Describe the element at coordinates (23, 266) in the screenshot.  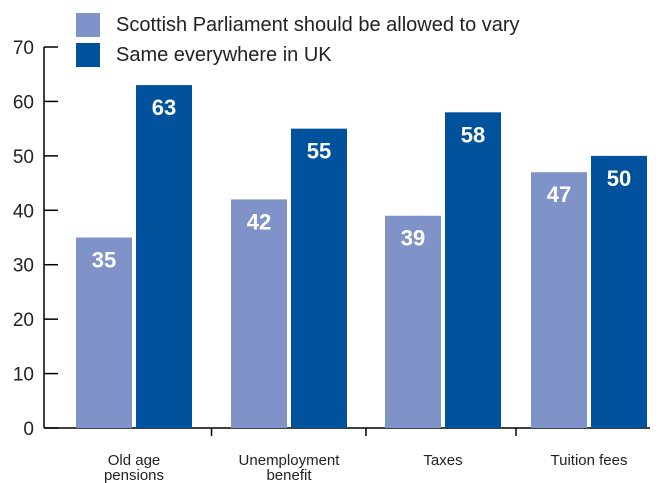
I see `y-tick-label-30: 30` at that location.